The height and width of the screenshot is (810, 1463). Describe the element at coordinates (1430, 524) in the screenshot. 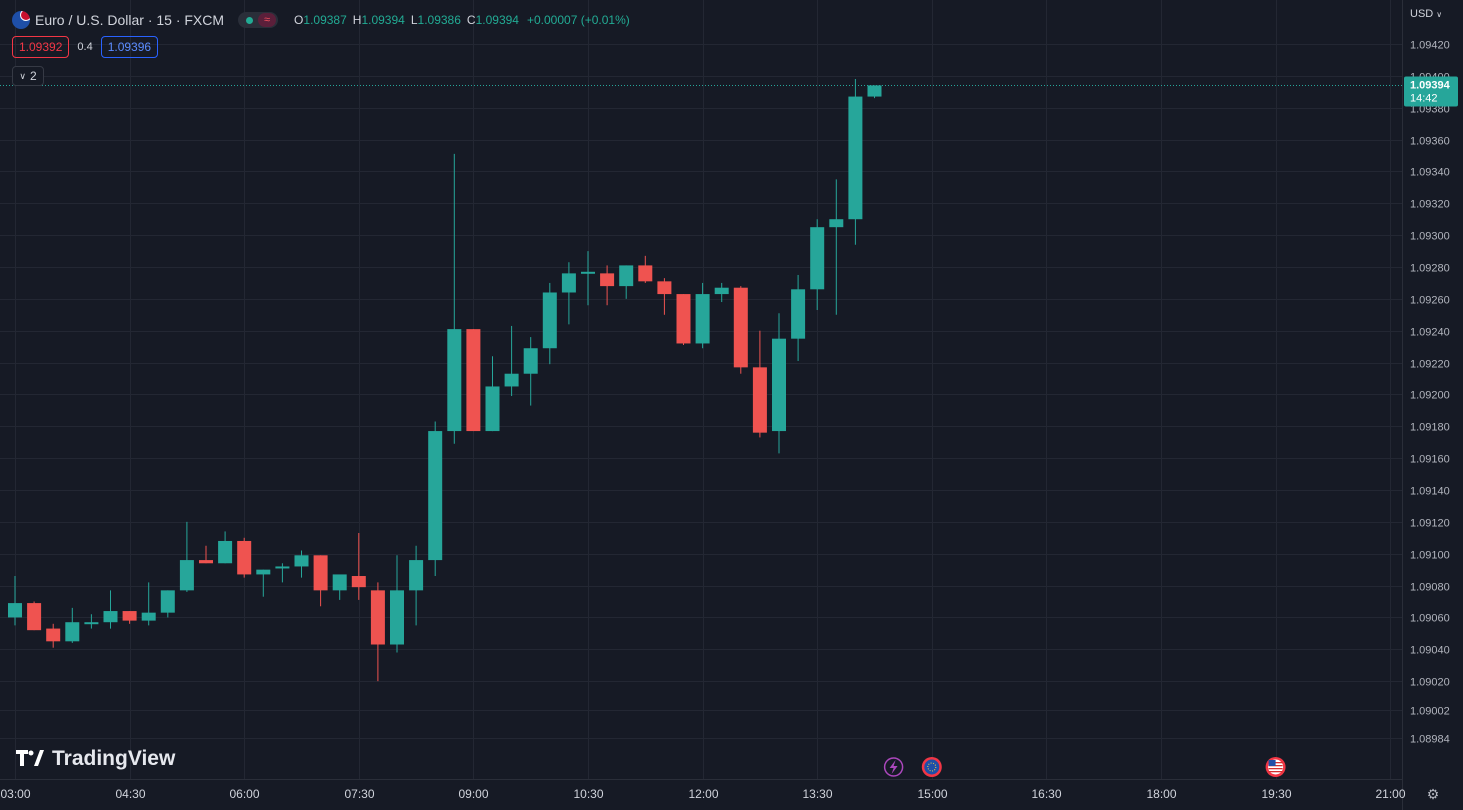

I see `price-tick-label: 1.09120` at that location.